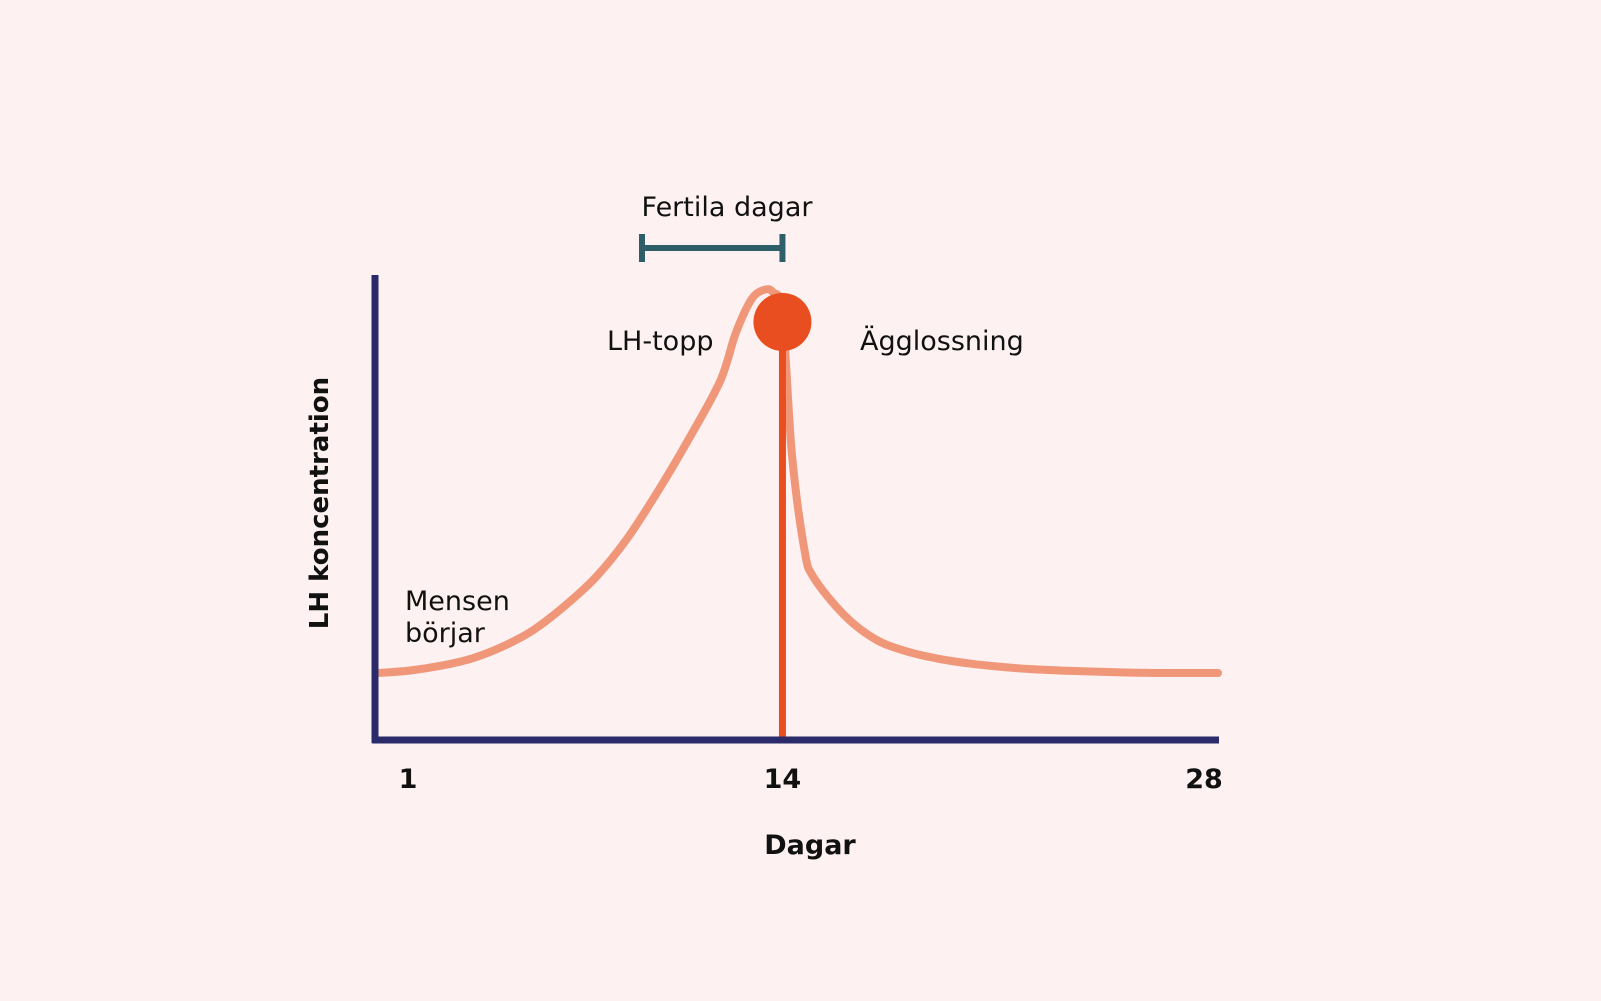 The width and height of the screenshot is (1601, 1001). What do you see at coordinates (445, 633) in the screenshot?
I see `annotation-menses-line2: börjar` at bounding box center [445, 633].